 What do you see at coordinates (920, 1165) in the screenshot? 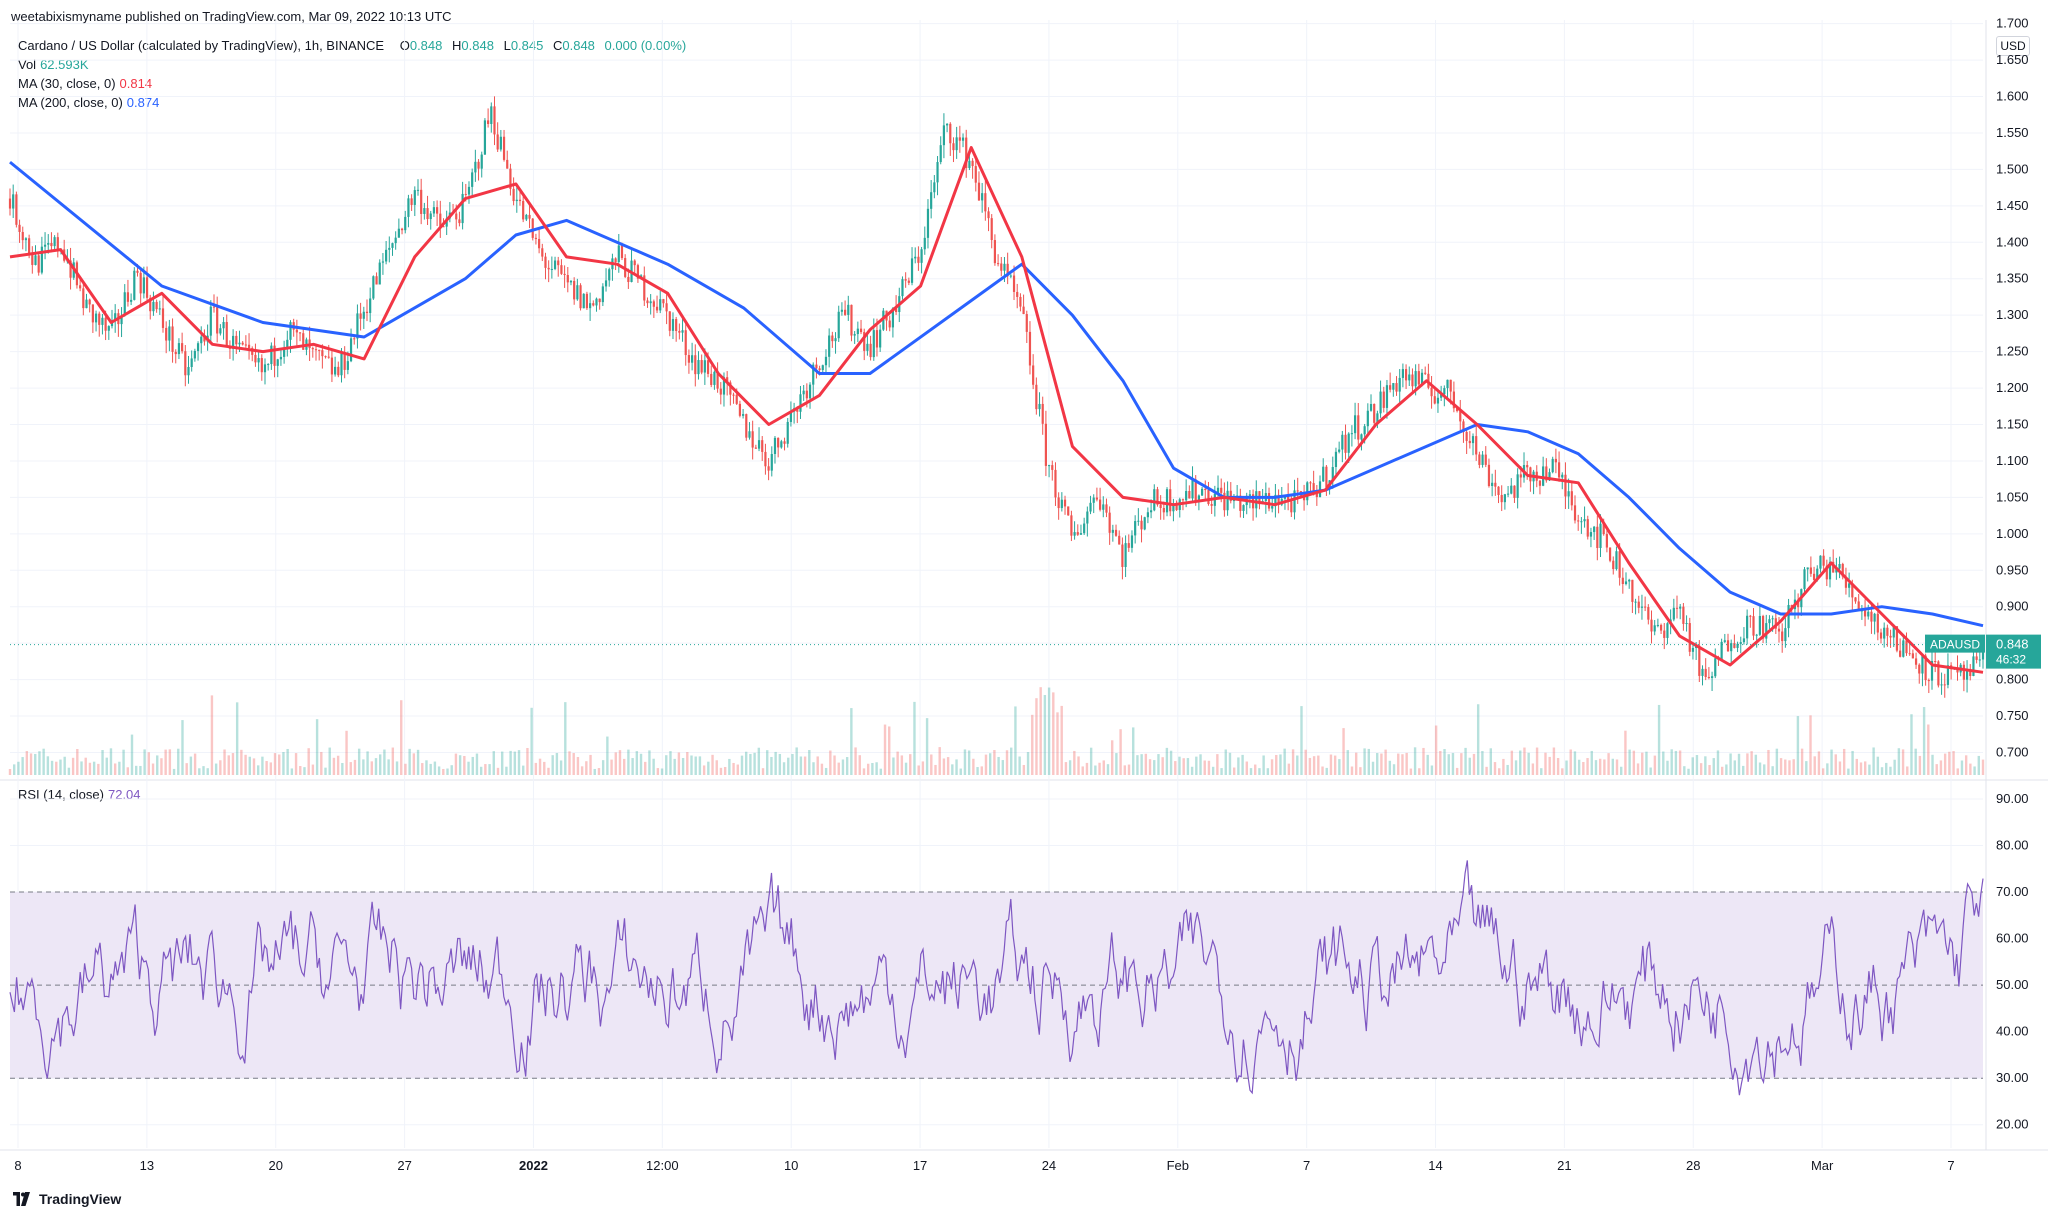
I see `time-tick-label: 17` at bounding box center [920, 1165].